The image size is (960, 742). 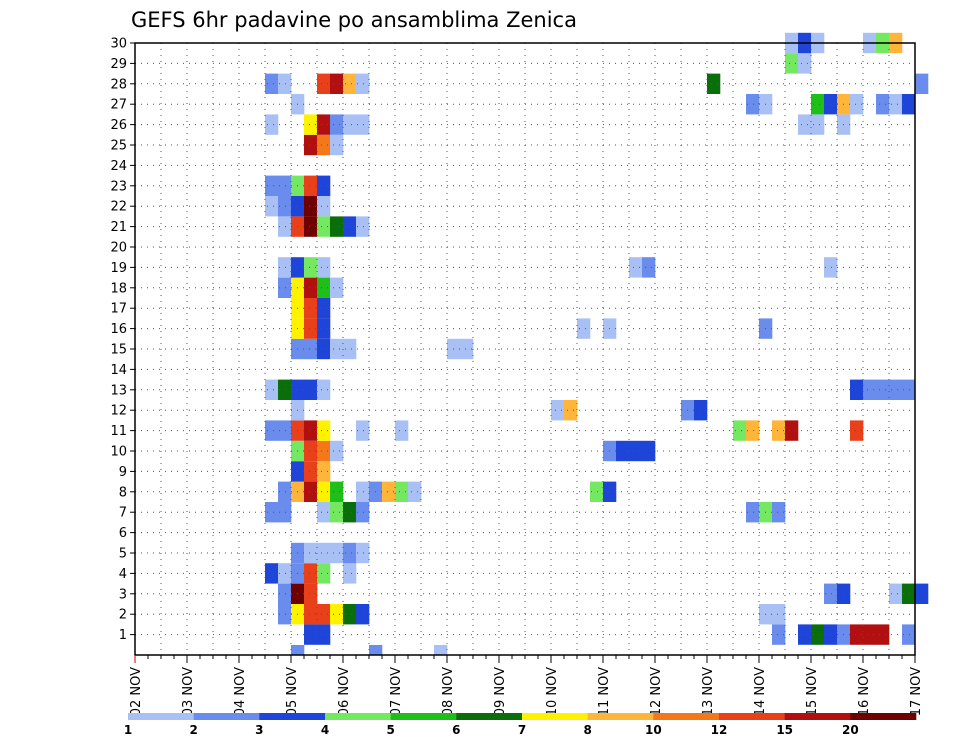 What do you see at coordinates (708, 691) in the screenshot?
I see `x-tick-label: 13 NOV` at bounding box center [708, 691].